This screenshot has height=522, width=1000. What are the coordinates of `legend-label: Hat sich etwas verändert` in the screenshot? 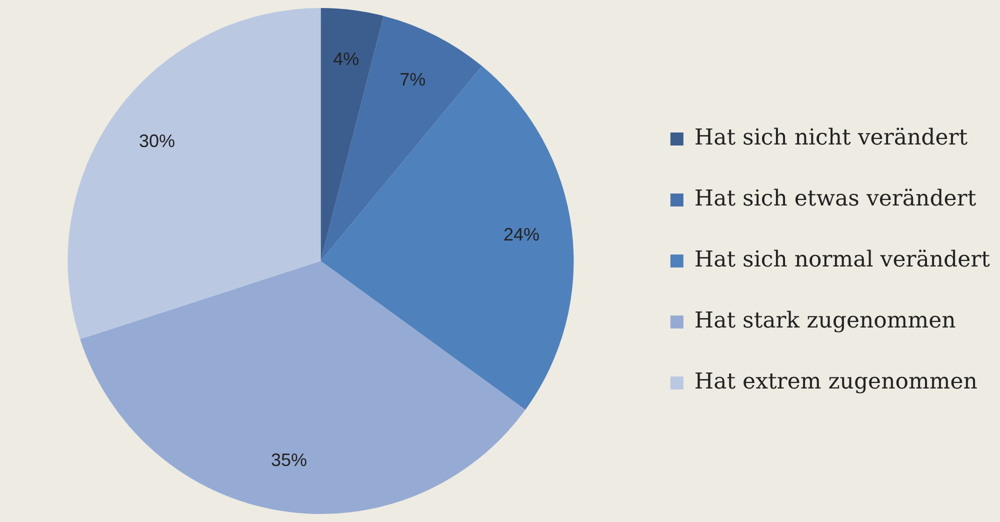 It's located at (835, 199).